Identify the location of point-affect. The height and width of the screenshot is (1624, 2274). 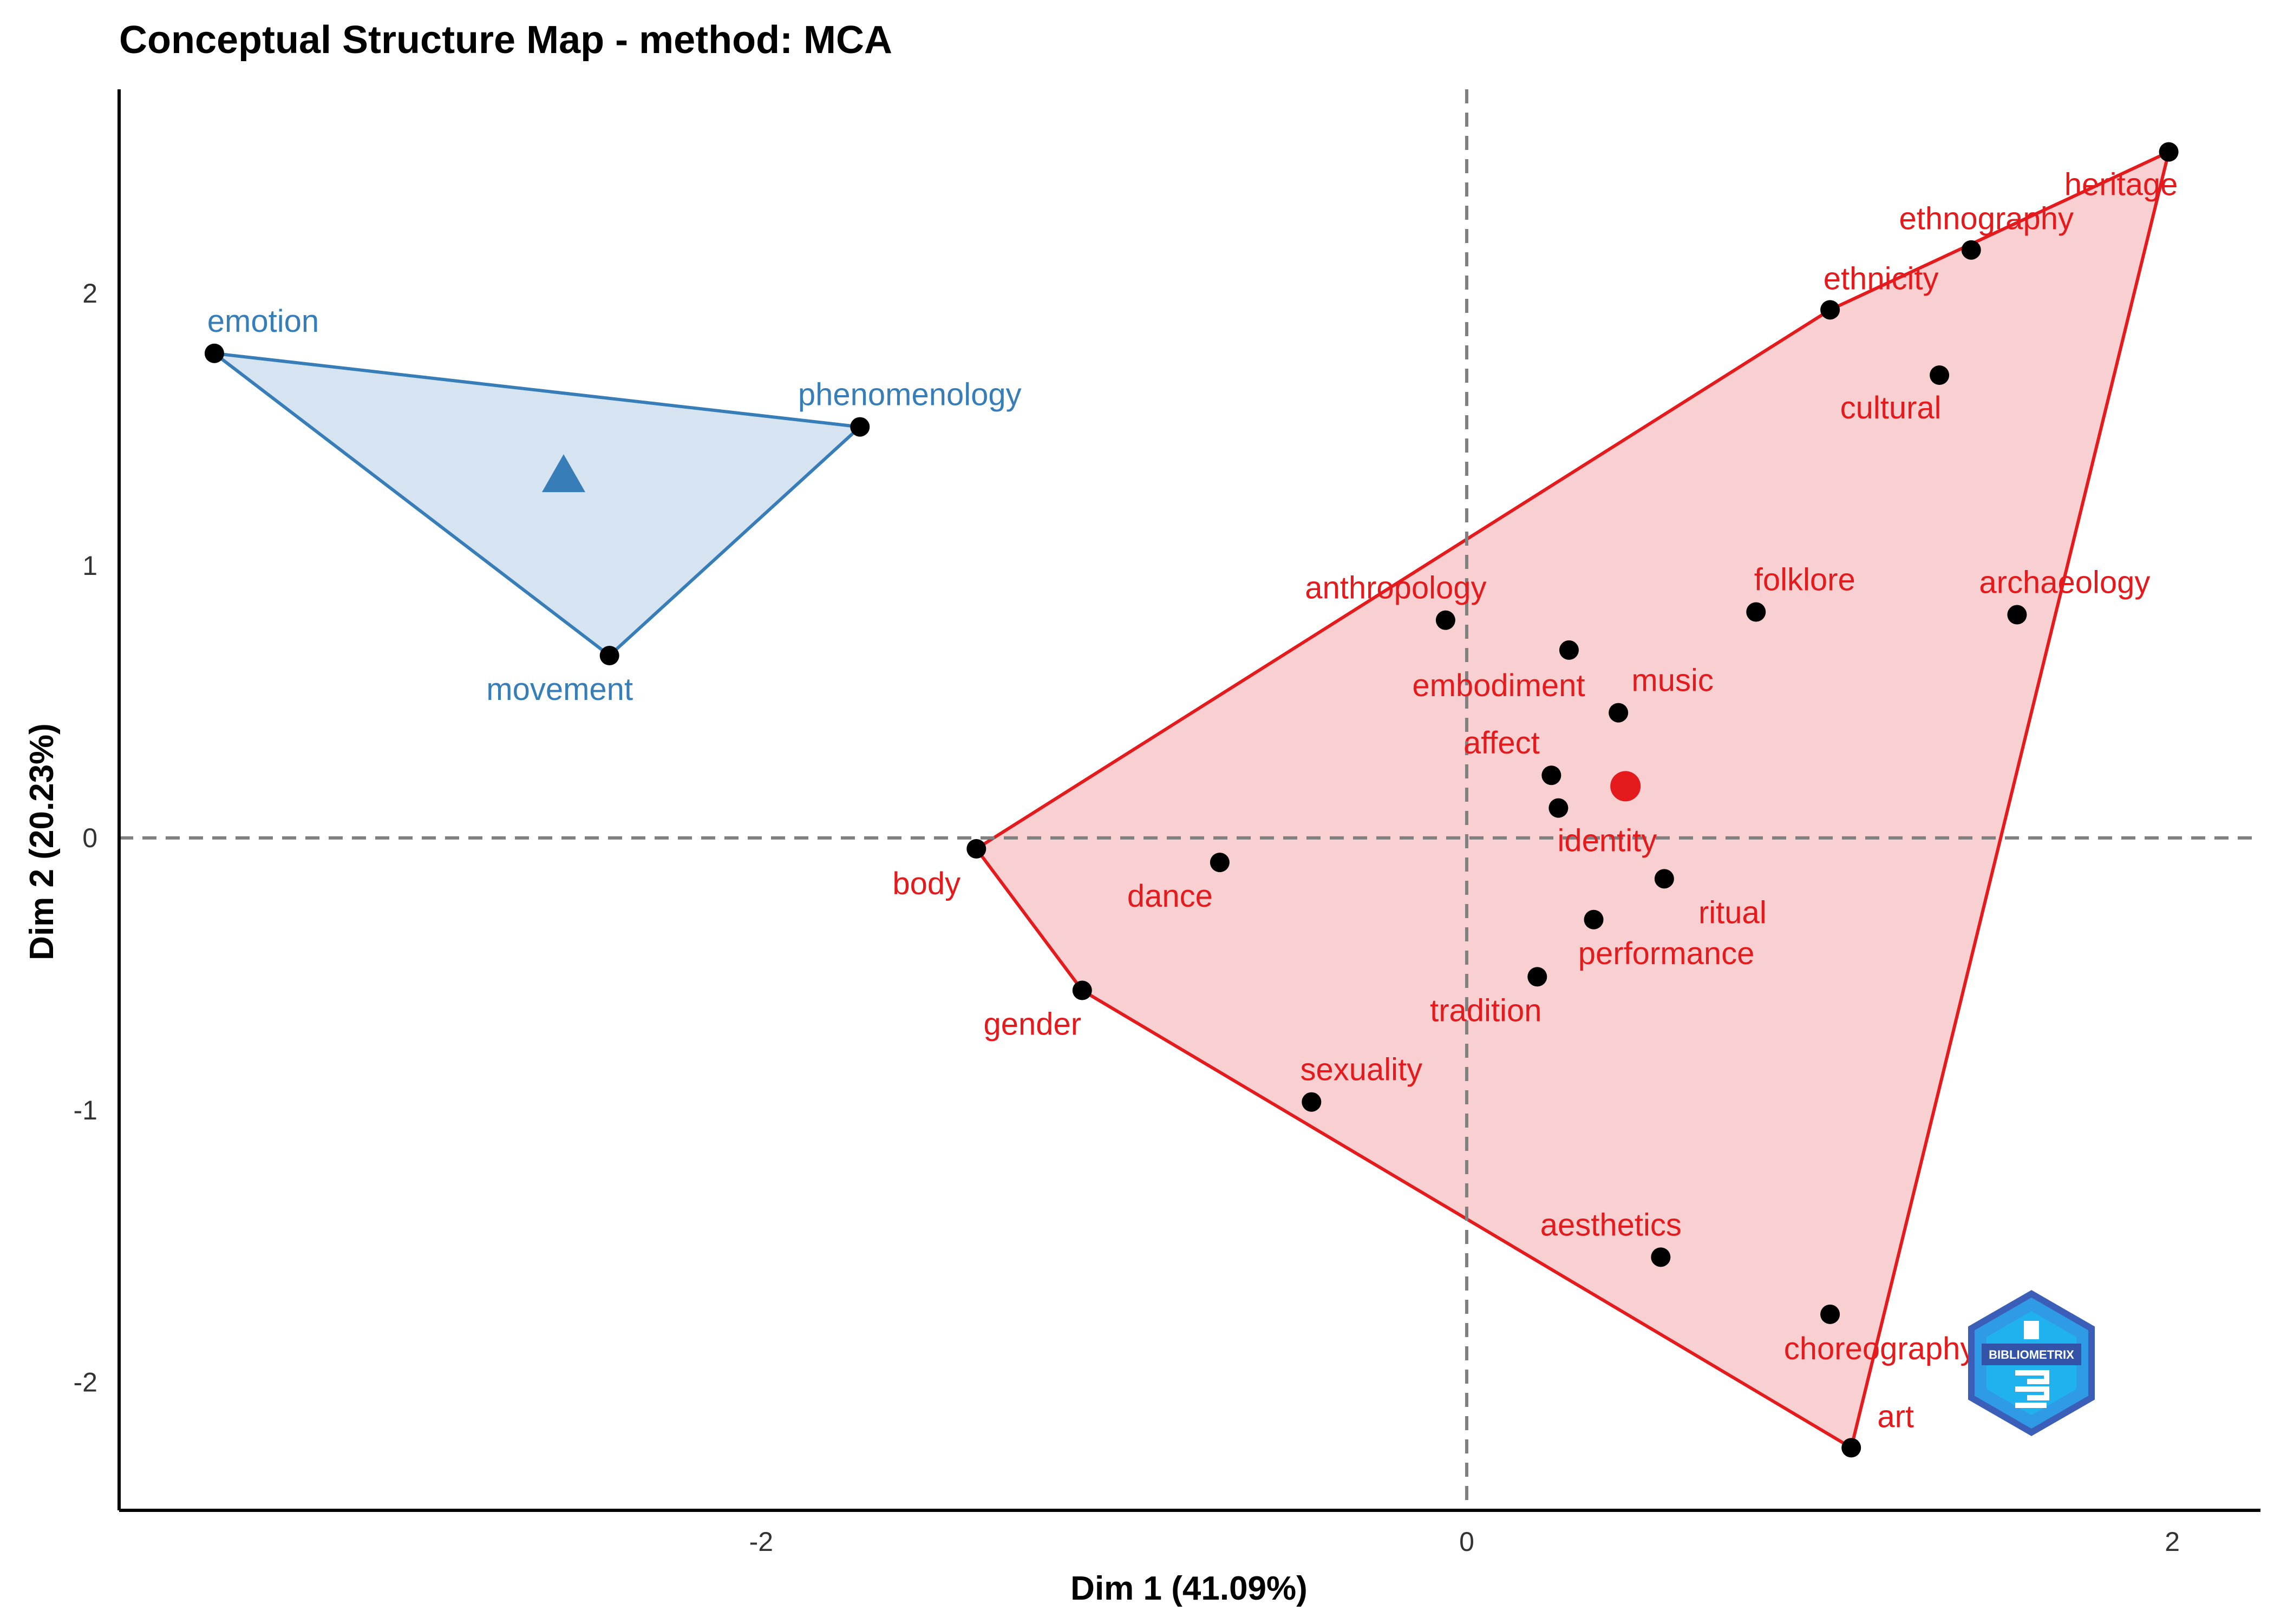
(1551, 775).